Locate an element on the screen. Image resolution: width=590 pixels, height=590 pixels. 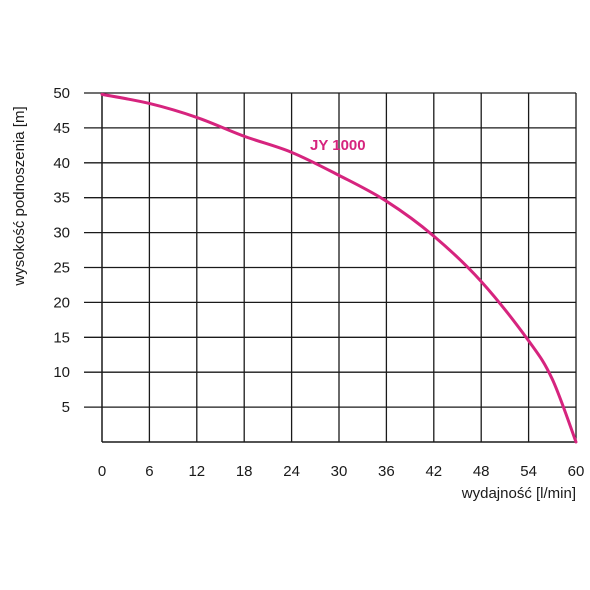
x-tick-label-48: 48 is located at coordinates (481, 471).